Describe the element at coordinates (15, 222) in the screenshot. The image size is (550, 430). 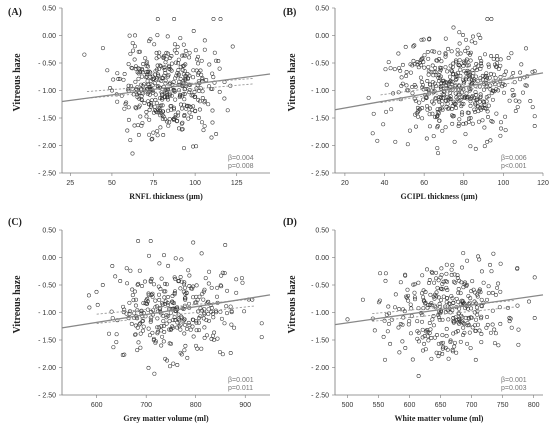
I see `panel-label: (C)` at that location.